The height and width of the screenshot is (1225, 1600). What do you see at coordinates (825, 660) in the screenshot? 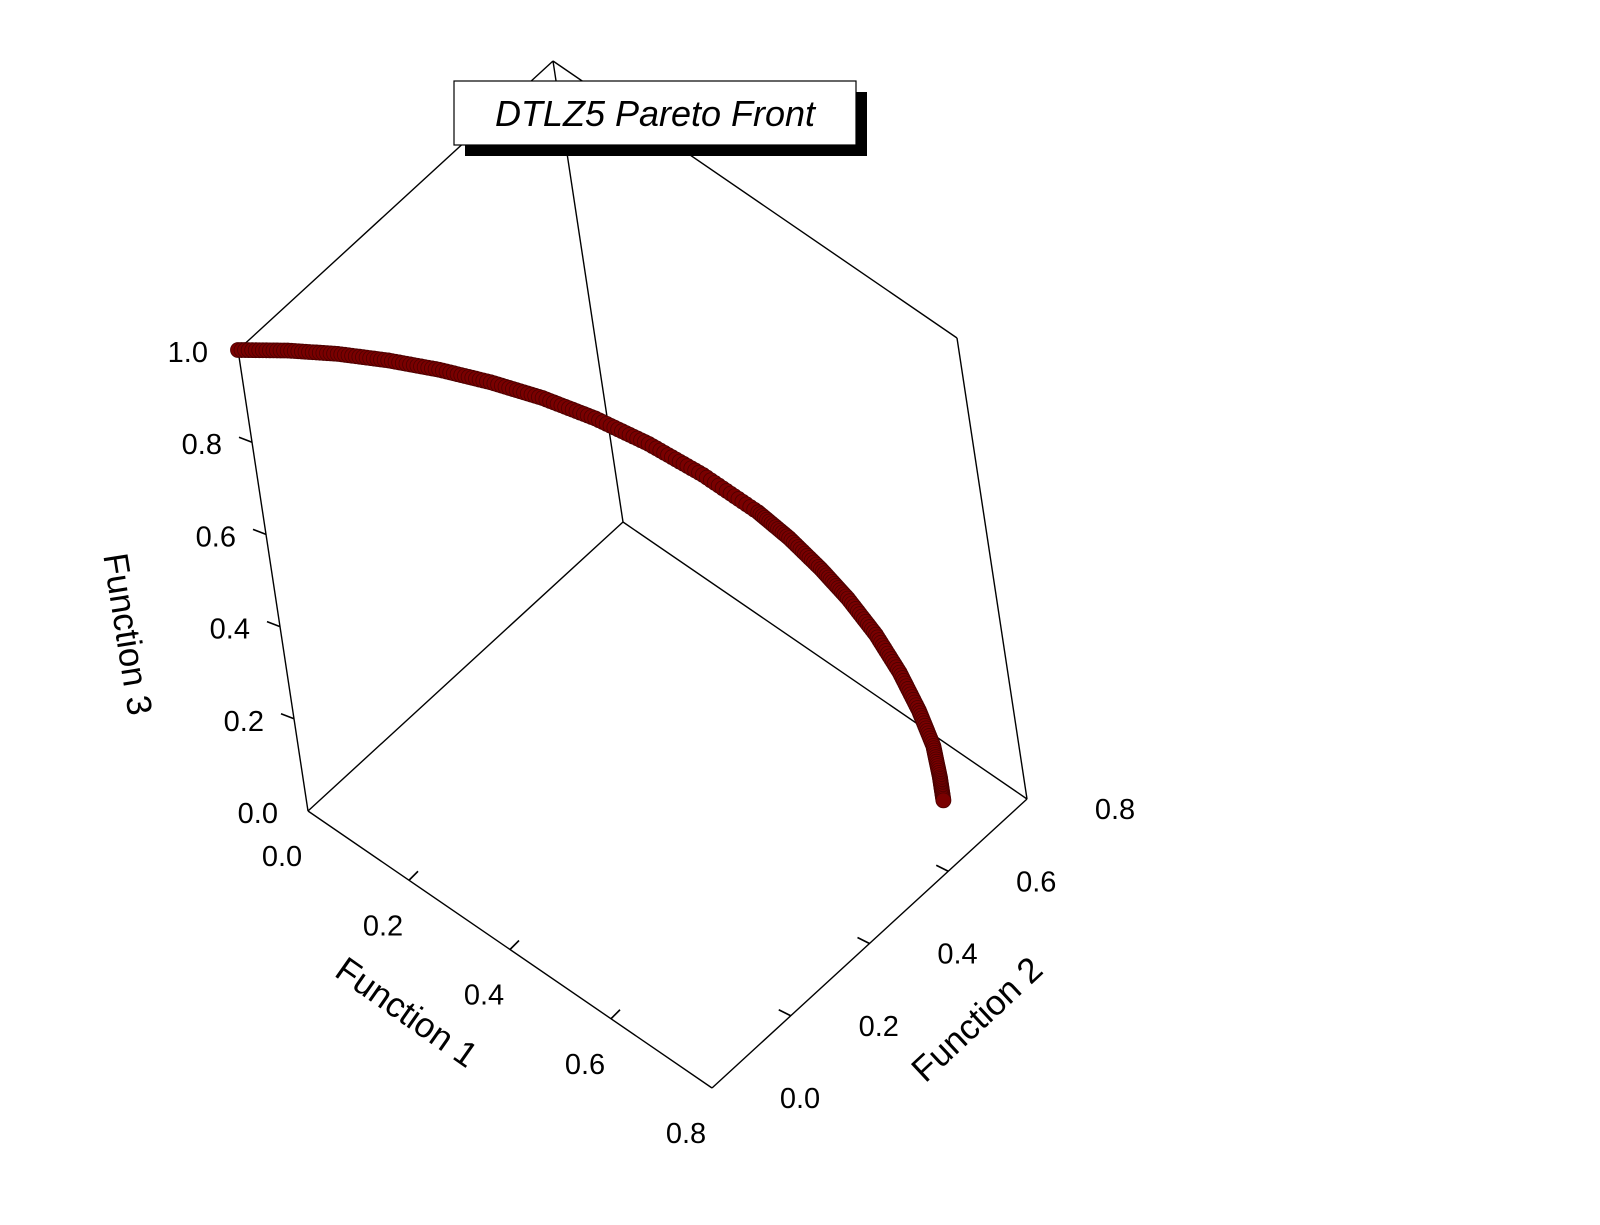
I see `frame-edge-back-right-bottom` at bounding box center [825, 660].